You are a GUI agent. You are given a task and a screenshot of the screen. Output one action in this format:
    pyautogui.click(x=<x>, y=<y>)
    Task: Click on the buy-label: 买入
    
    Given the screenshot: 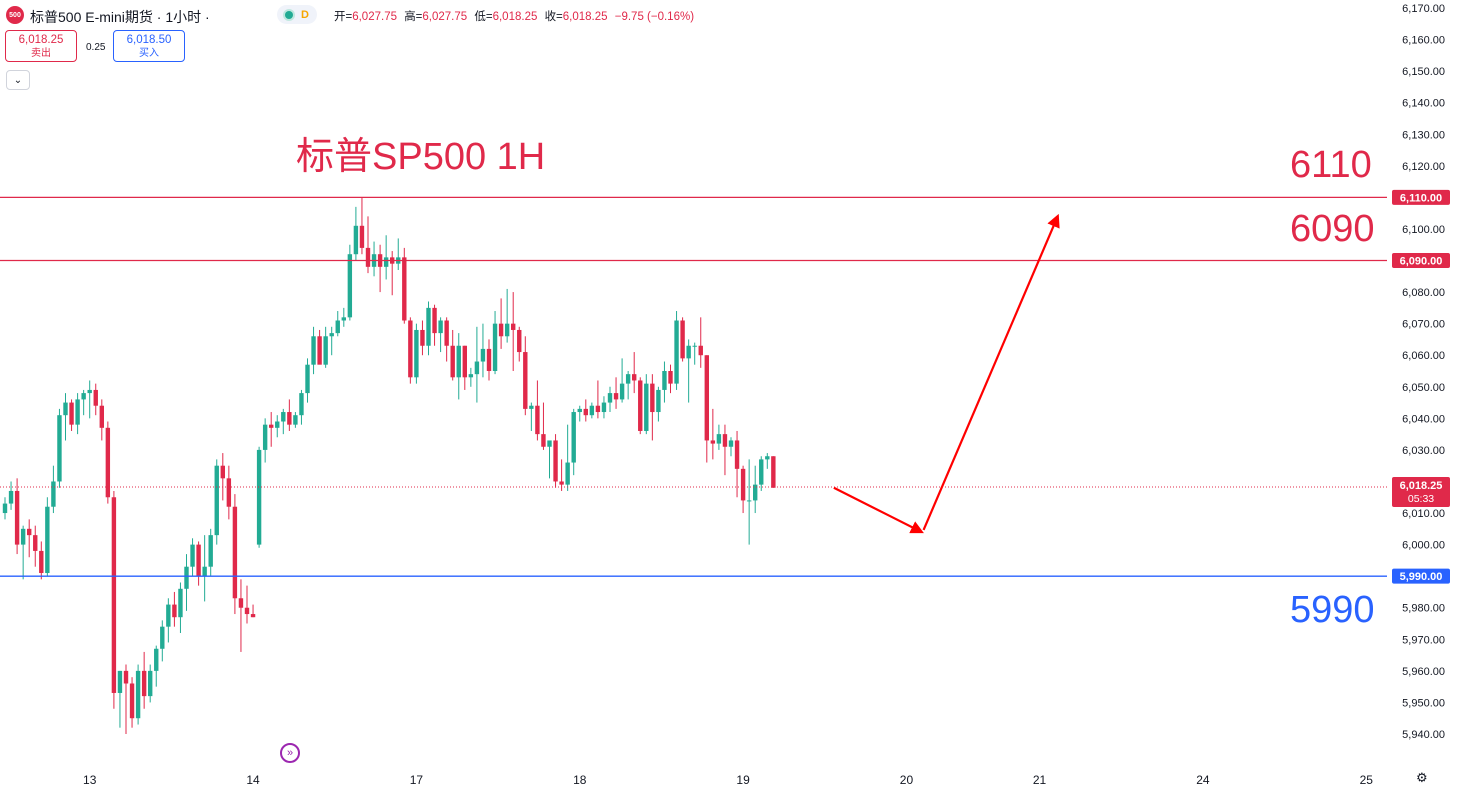 What is the action you would take?
    pyautogui.click(x=149, y=53)
    